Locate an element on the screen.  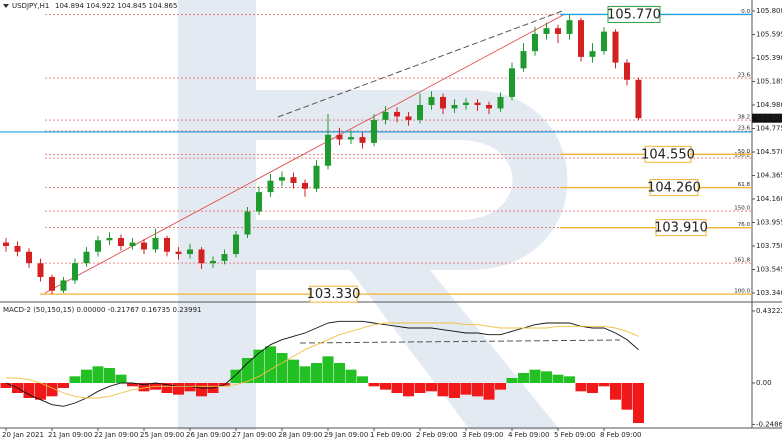
x-tick-label: 5 Feb 09:00 is located at coordinates (574, 435).